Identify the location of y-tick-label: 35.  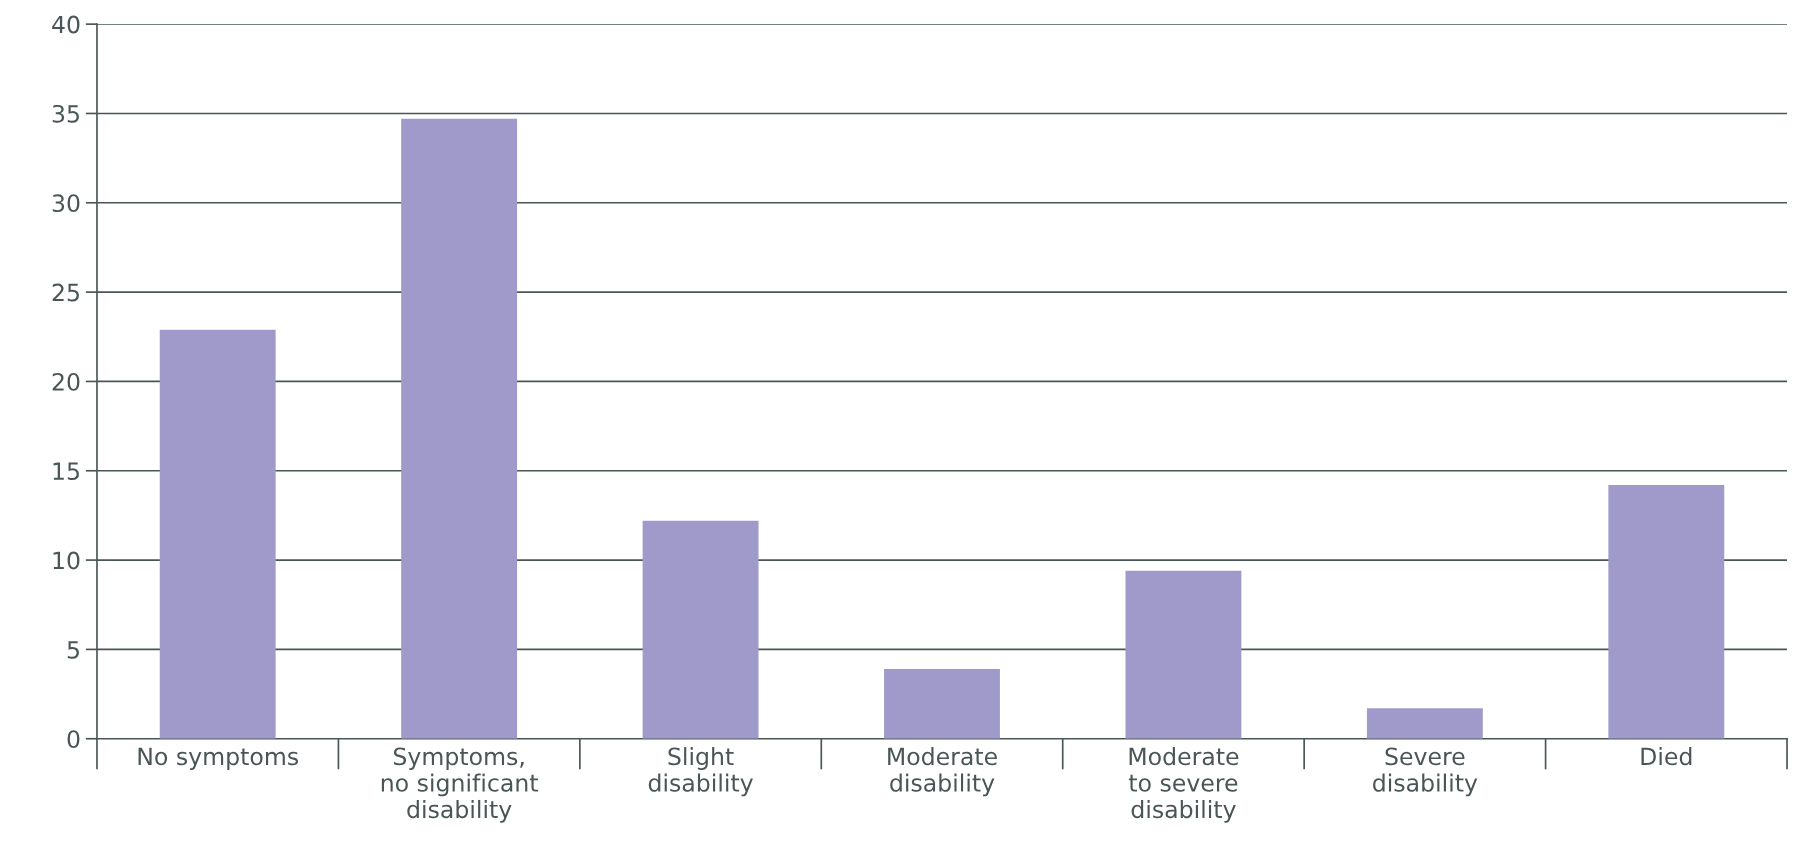
(65, 113).